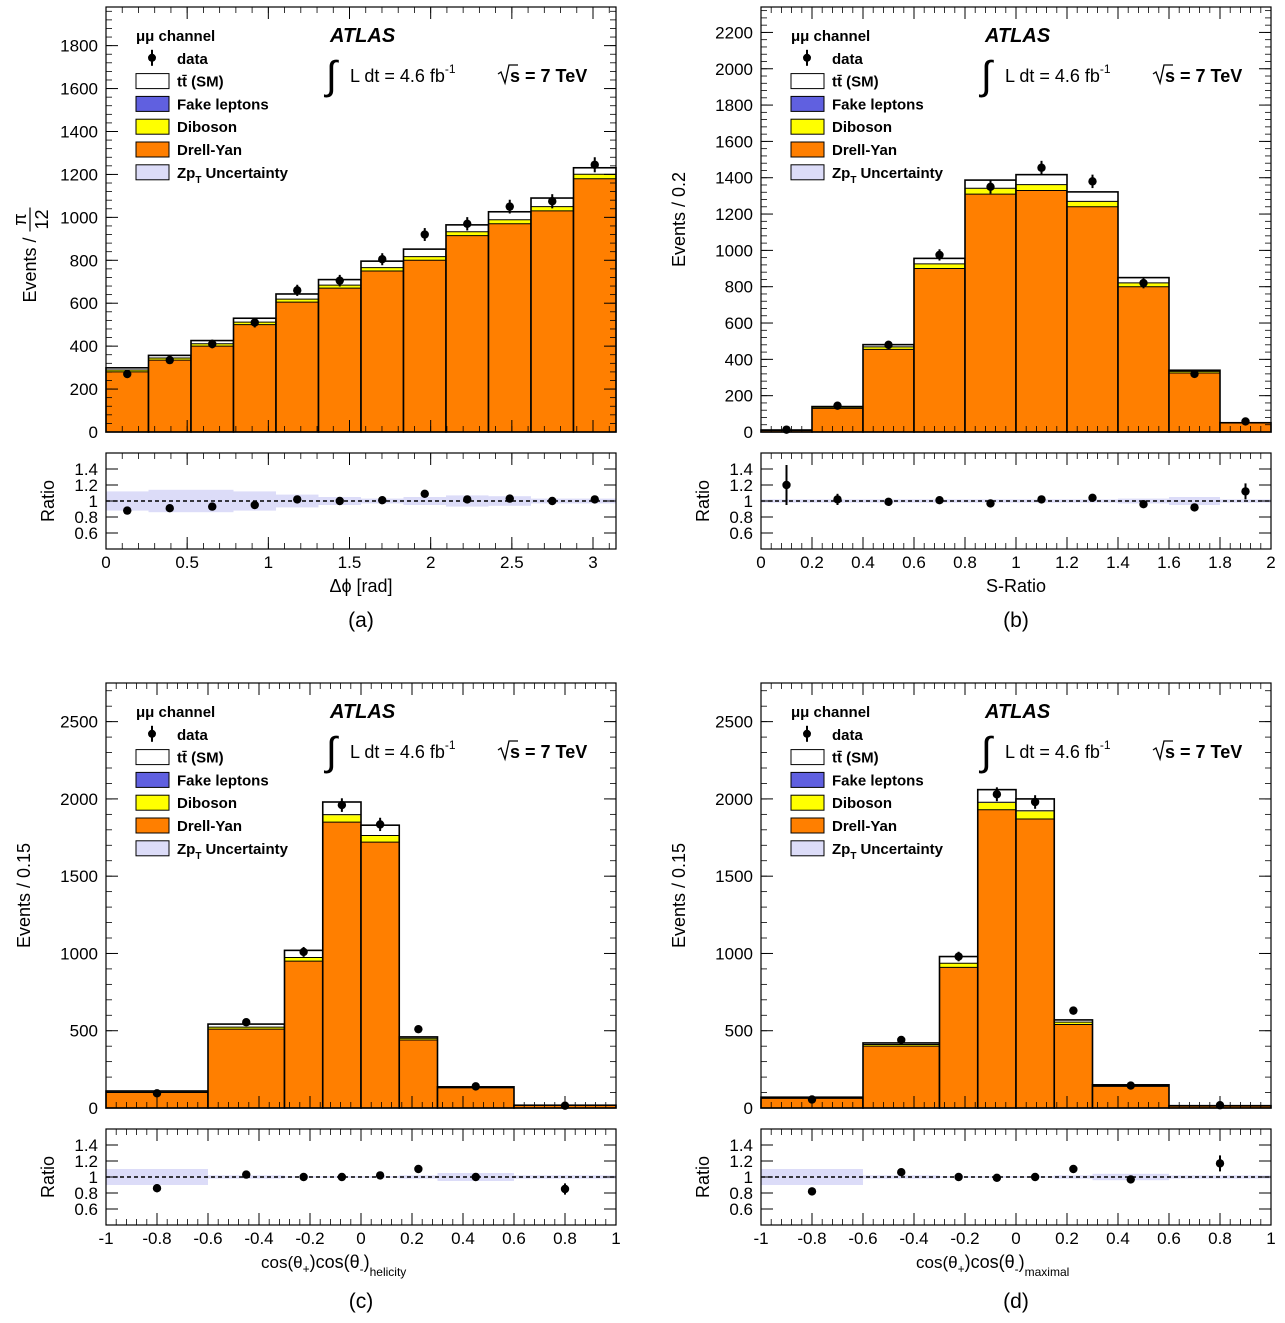 Image resolution: width=1285 pixels, height=1323 pixels. What do you see at coordinates (361, 1301) in the screenshot?
I see `panel-caption: (c)` at bounding box center [361, 1301].